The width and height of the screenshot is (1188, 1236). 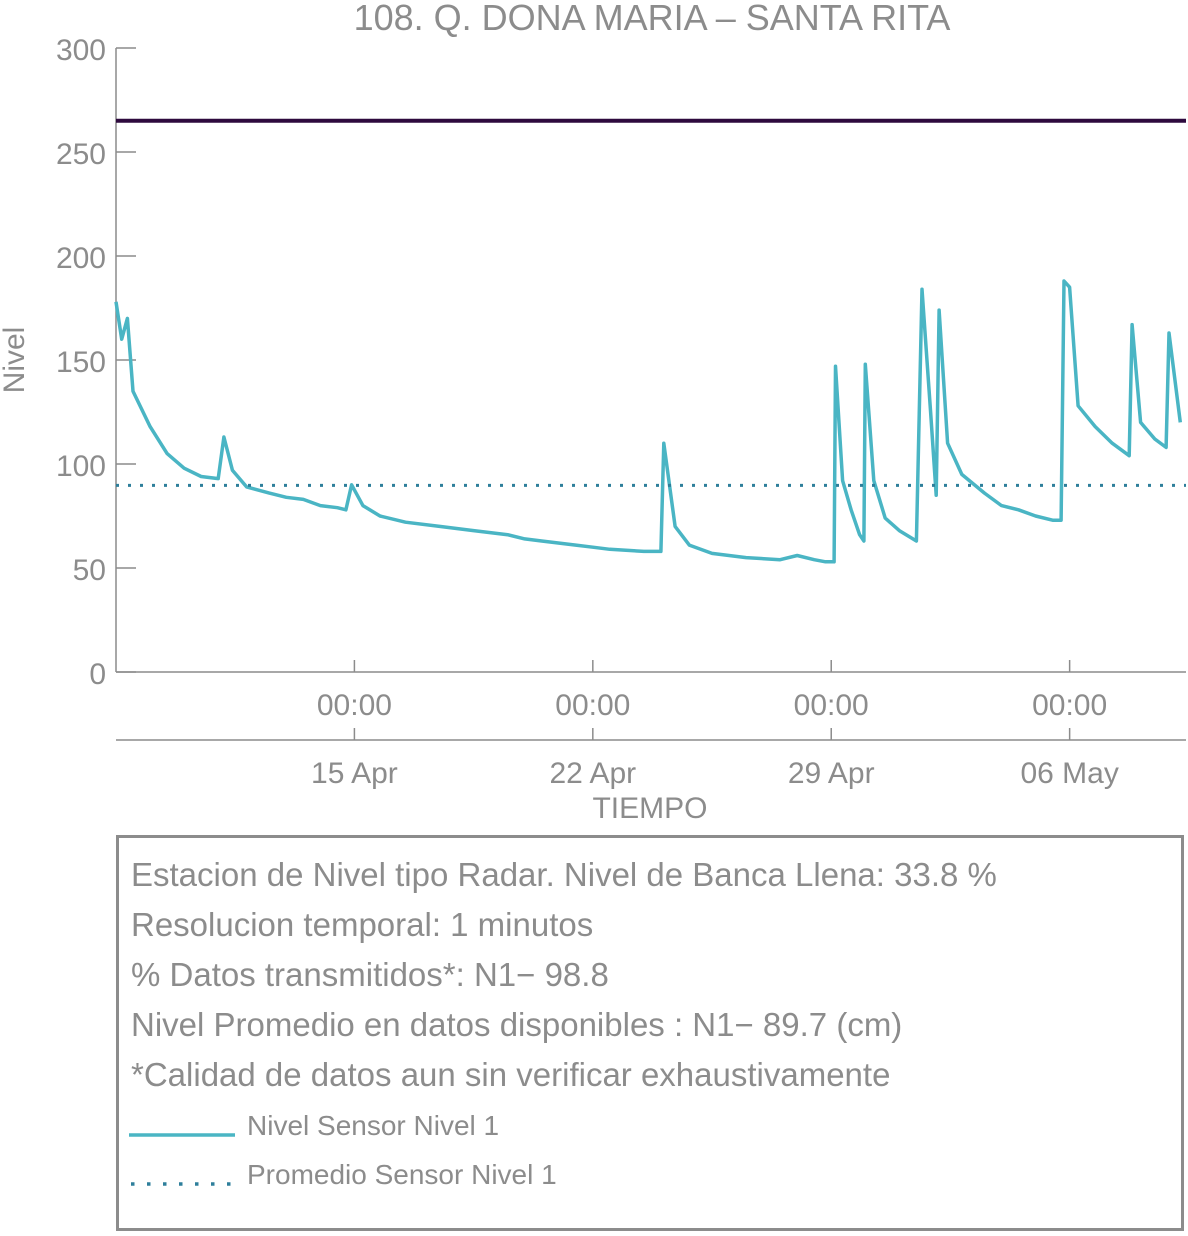 What do you see at coordinates (81, 466) in the screenshot?
I see `y-tick-label: 100` at bounding box center [81, 466].